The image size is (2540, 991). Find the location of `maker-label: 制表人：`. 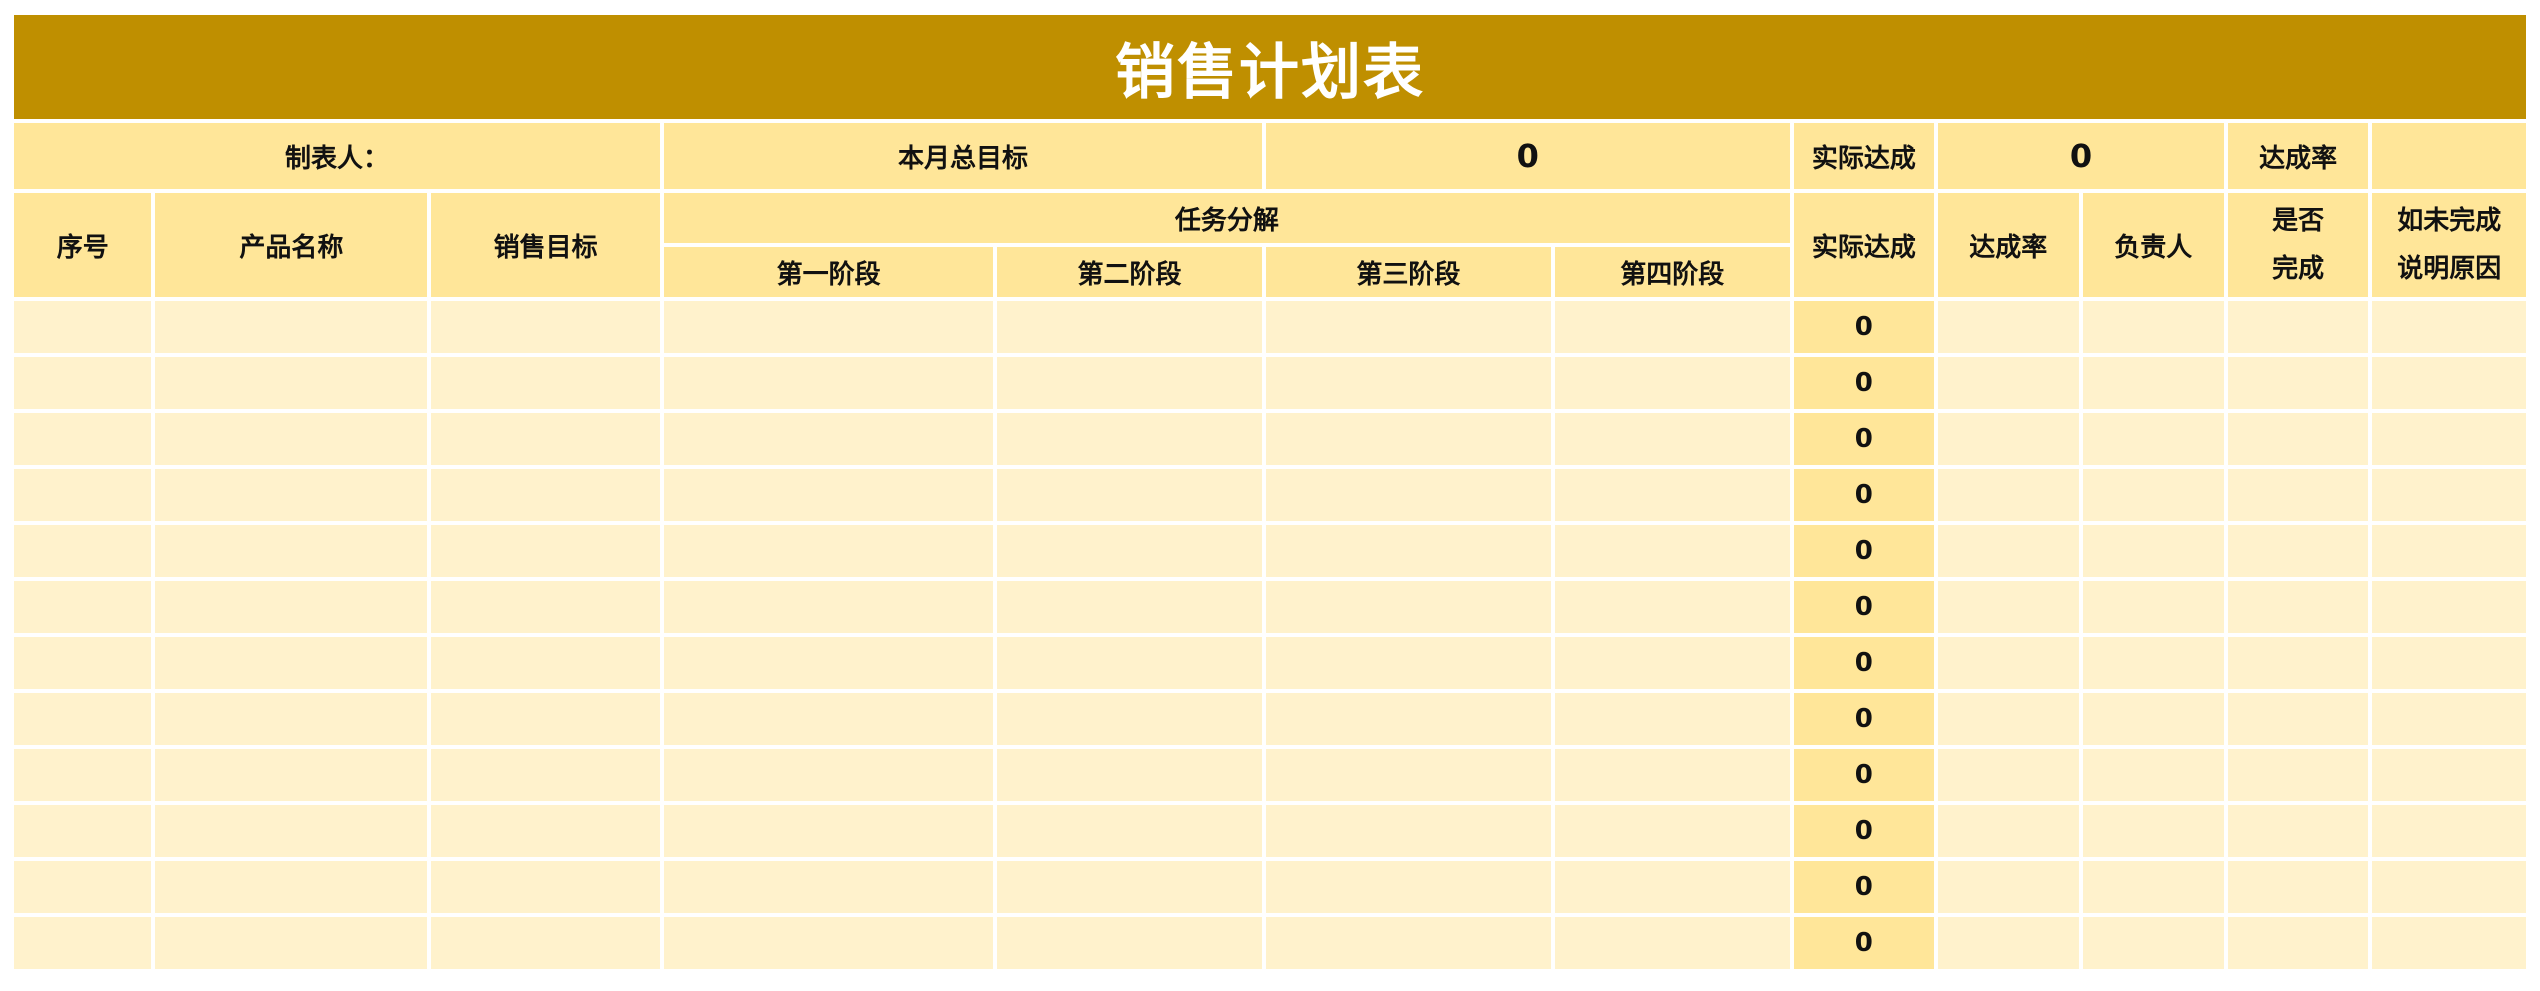

maker-label: 制表人： is located at coordinates (337, 156).